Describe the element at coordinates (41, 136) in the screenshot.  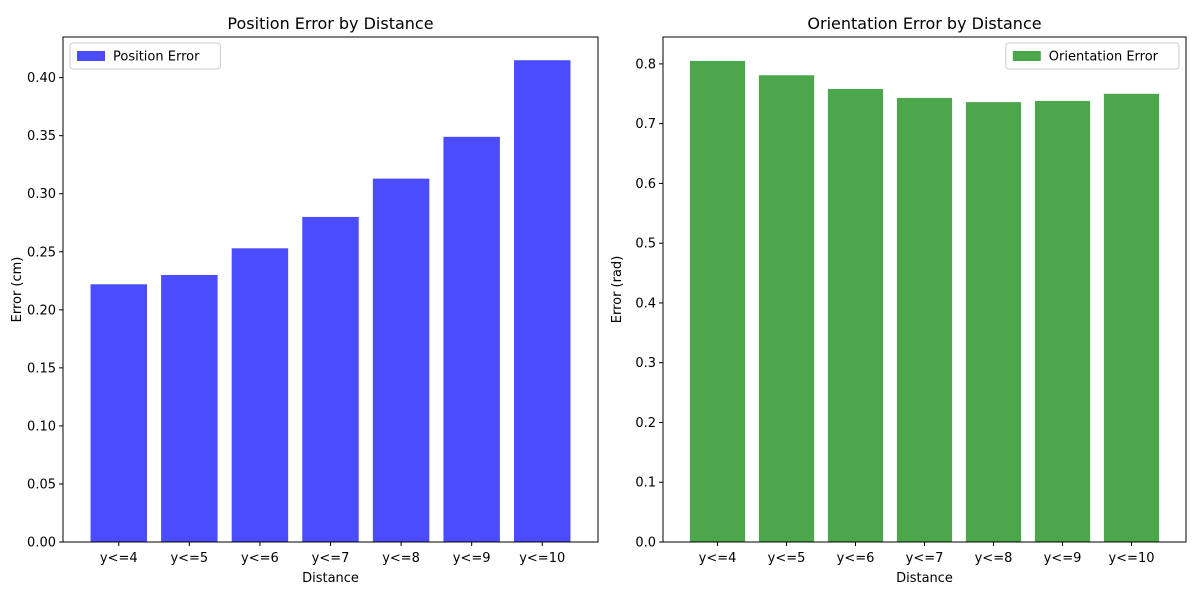
I see `y-tick-label: 0.35` at that location.